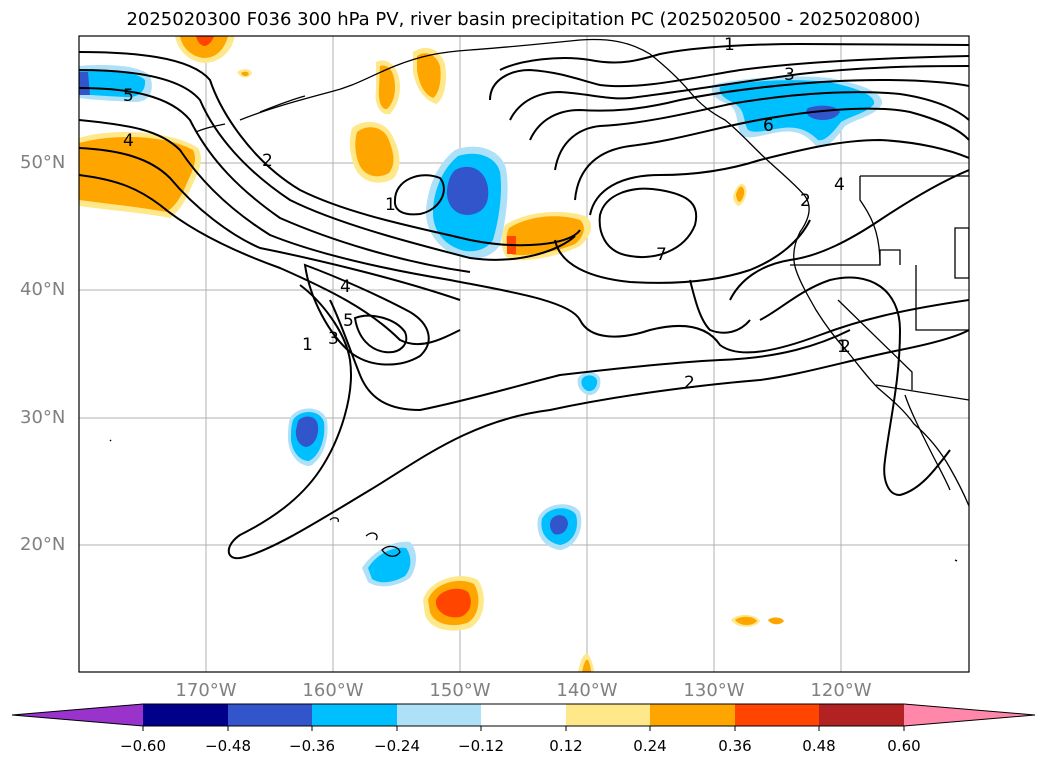  What do you see at coordinates (453, 603) in the screenshot?
I see `precip-blob-max` at bounding box center [453, 603].